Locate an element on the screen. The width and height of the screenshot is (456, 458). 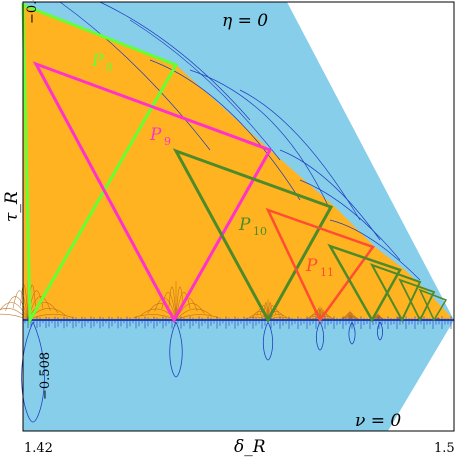
nu-annotation: ν = 0 is located at coordinates (378, 421).